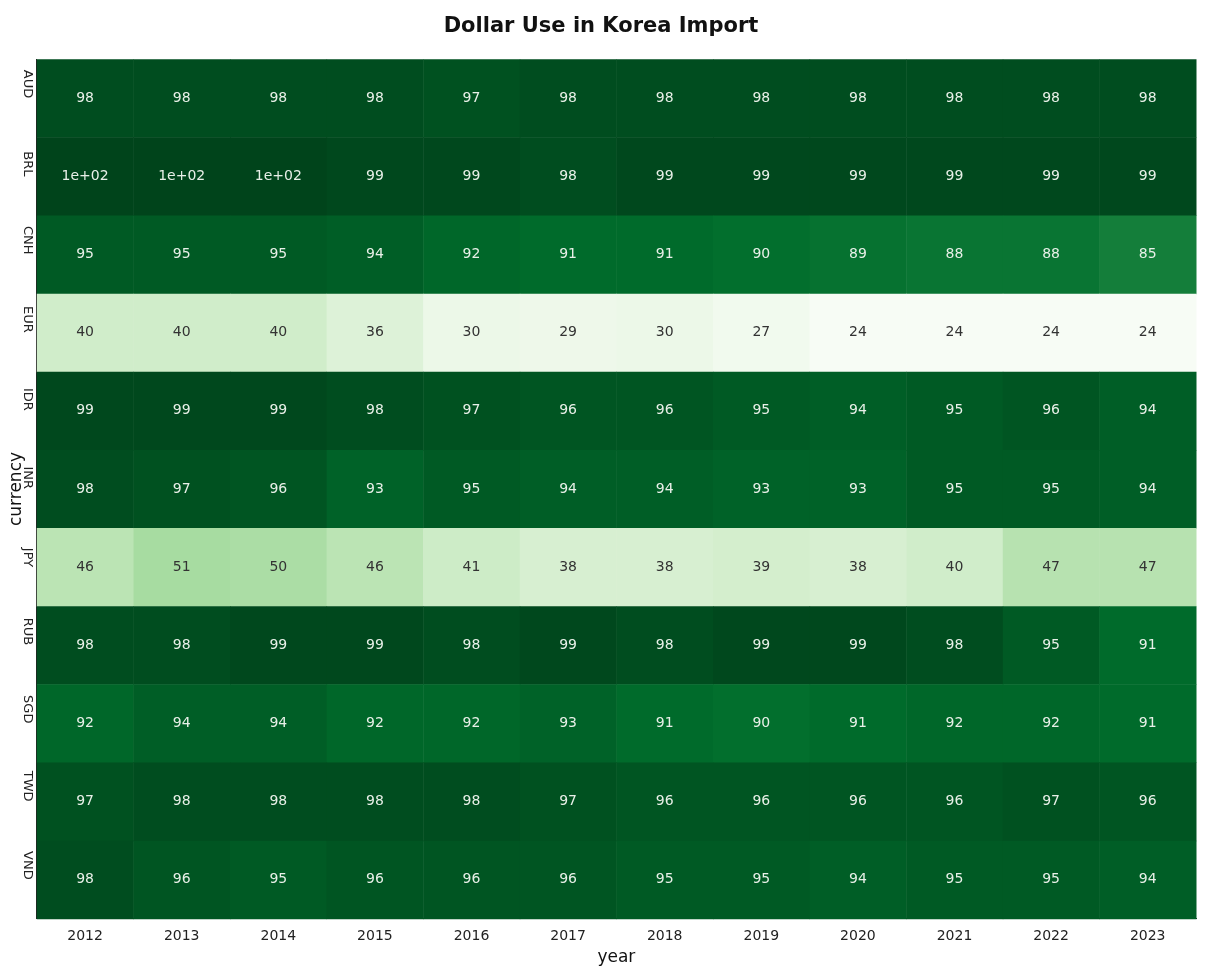 The height and width of the screenshot is (972, 1210). I want to click on y-tick-label: IDR, so click(29, 399).